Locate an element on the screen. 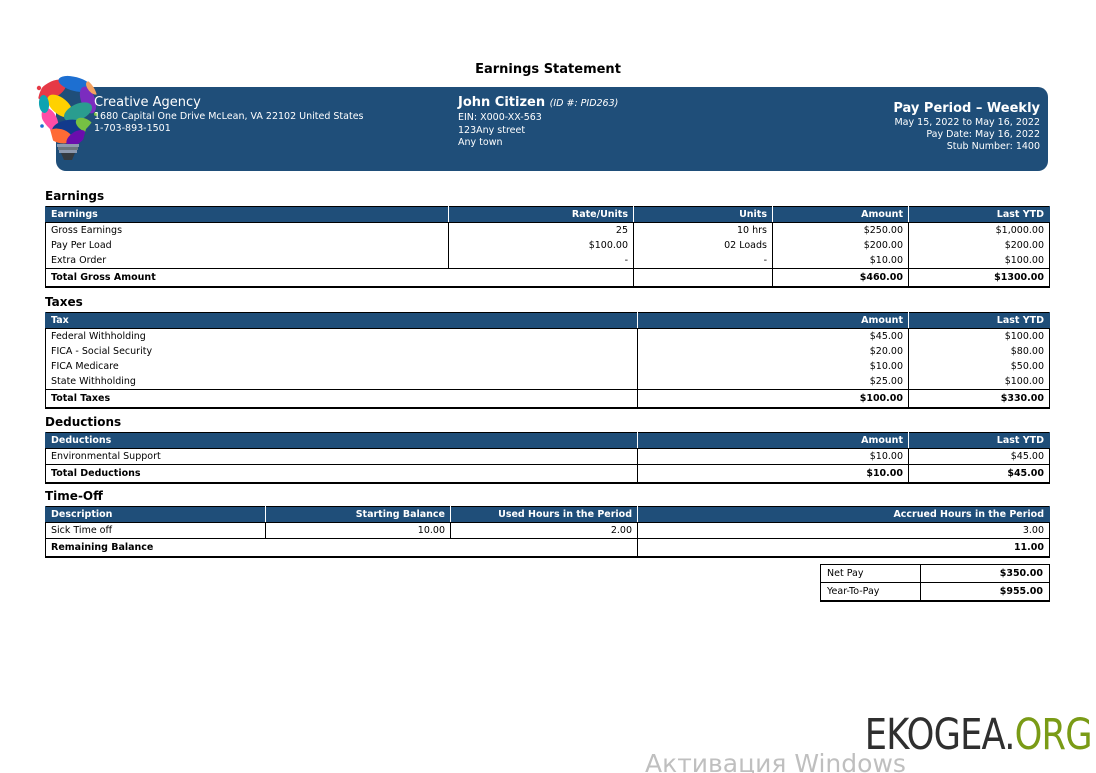 The width and height of the screenshot is (1096, 773). ekogea-watermark: EKOGEA.ORG is located at coordinates (979, 735).